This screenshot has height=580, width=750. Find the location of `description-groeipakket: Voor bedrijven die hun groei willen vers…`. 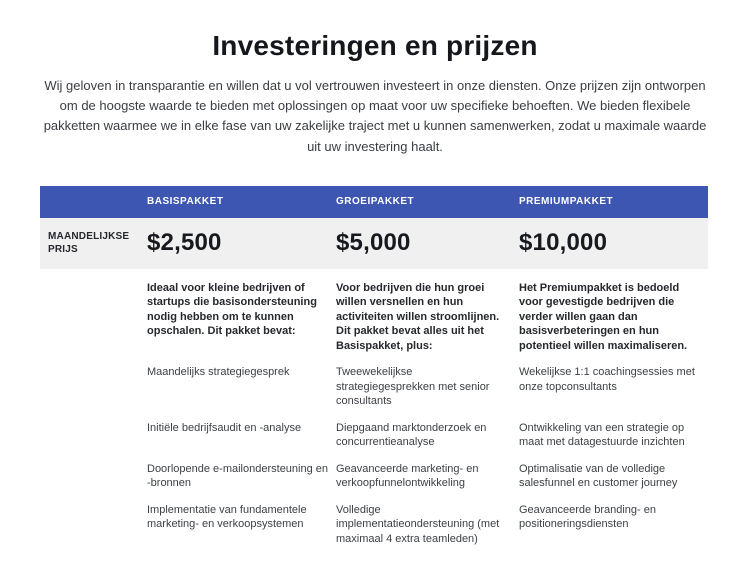

description-groeipakket: Voor bedrijven die hun groei willen vers… is located at coordinates (418, 316).